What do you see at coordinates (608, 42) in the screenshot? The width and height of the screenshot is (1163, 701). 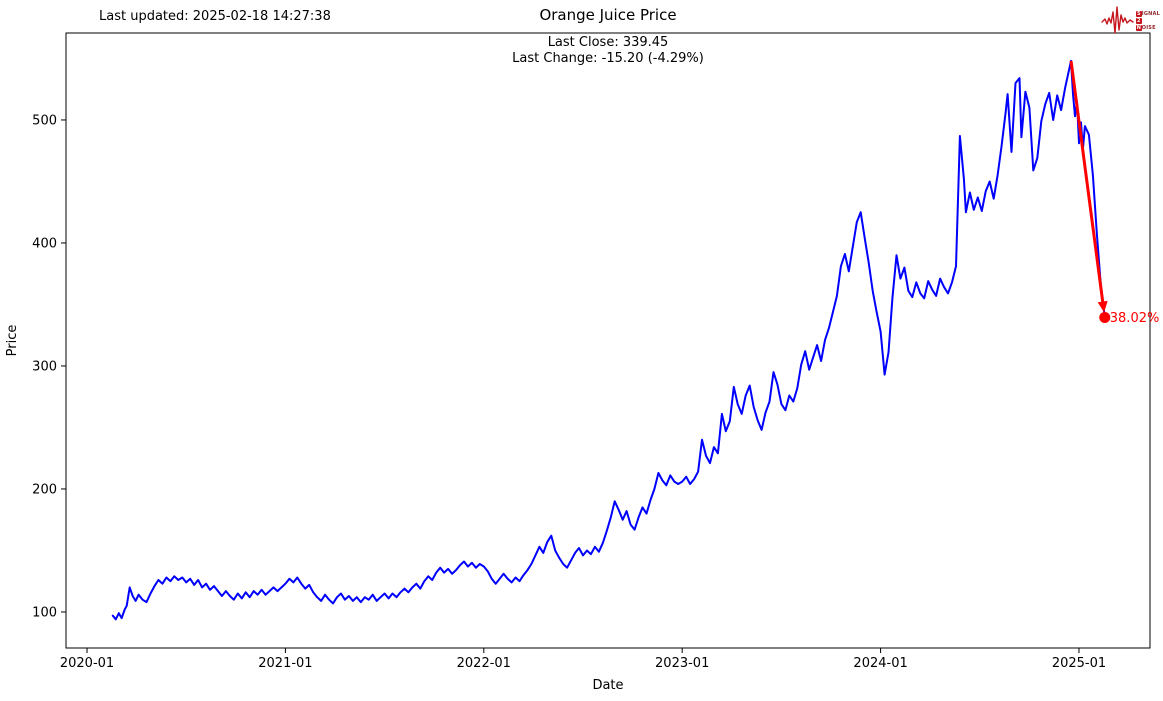 I see `last-close-text: Last Close: 339.45` at bounding box center [608, 42].